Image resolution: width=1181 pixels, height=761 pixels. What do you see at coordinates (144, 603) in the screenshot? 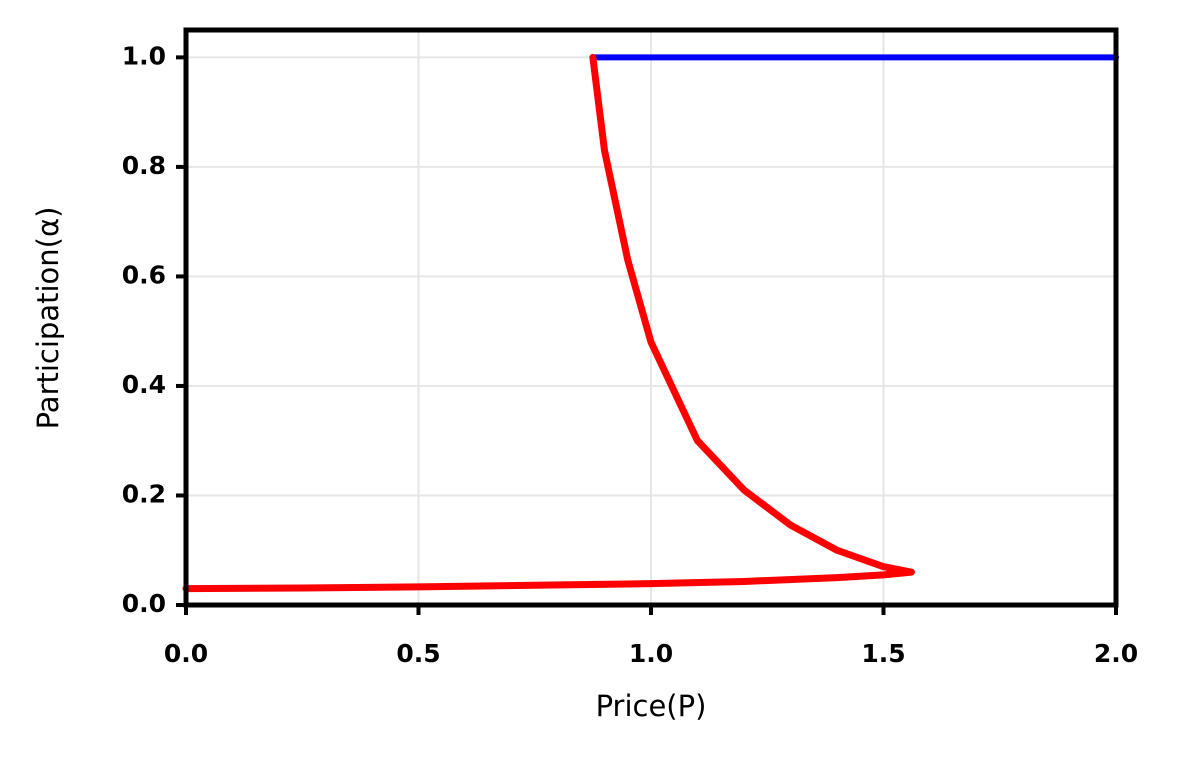
I see `y-tick-label: 0.0` at bounding box center [144, 603].